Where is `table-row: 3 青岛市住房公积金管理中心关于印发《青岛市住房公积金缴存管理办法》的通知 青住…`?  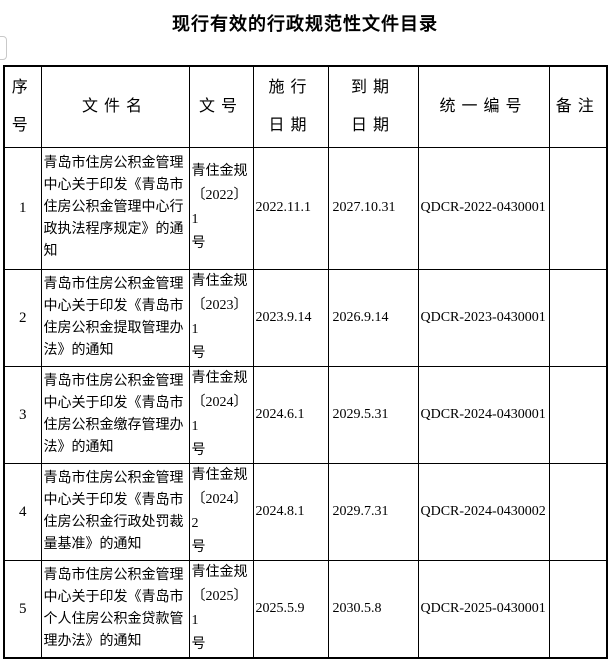 table-row: 3 青岛市住房公积金管理中心关于印发《青岛市住房公积金缴存管理办法》的通知 青住… is located at coordinates (305, 414).